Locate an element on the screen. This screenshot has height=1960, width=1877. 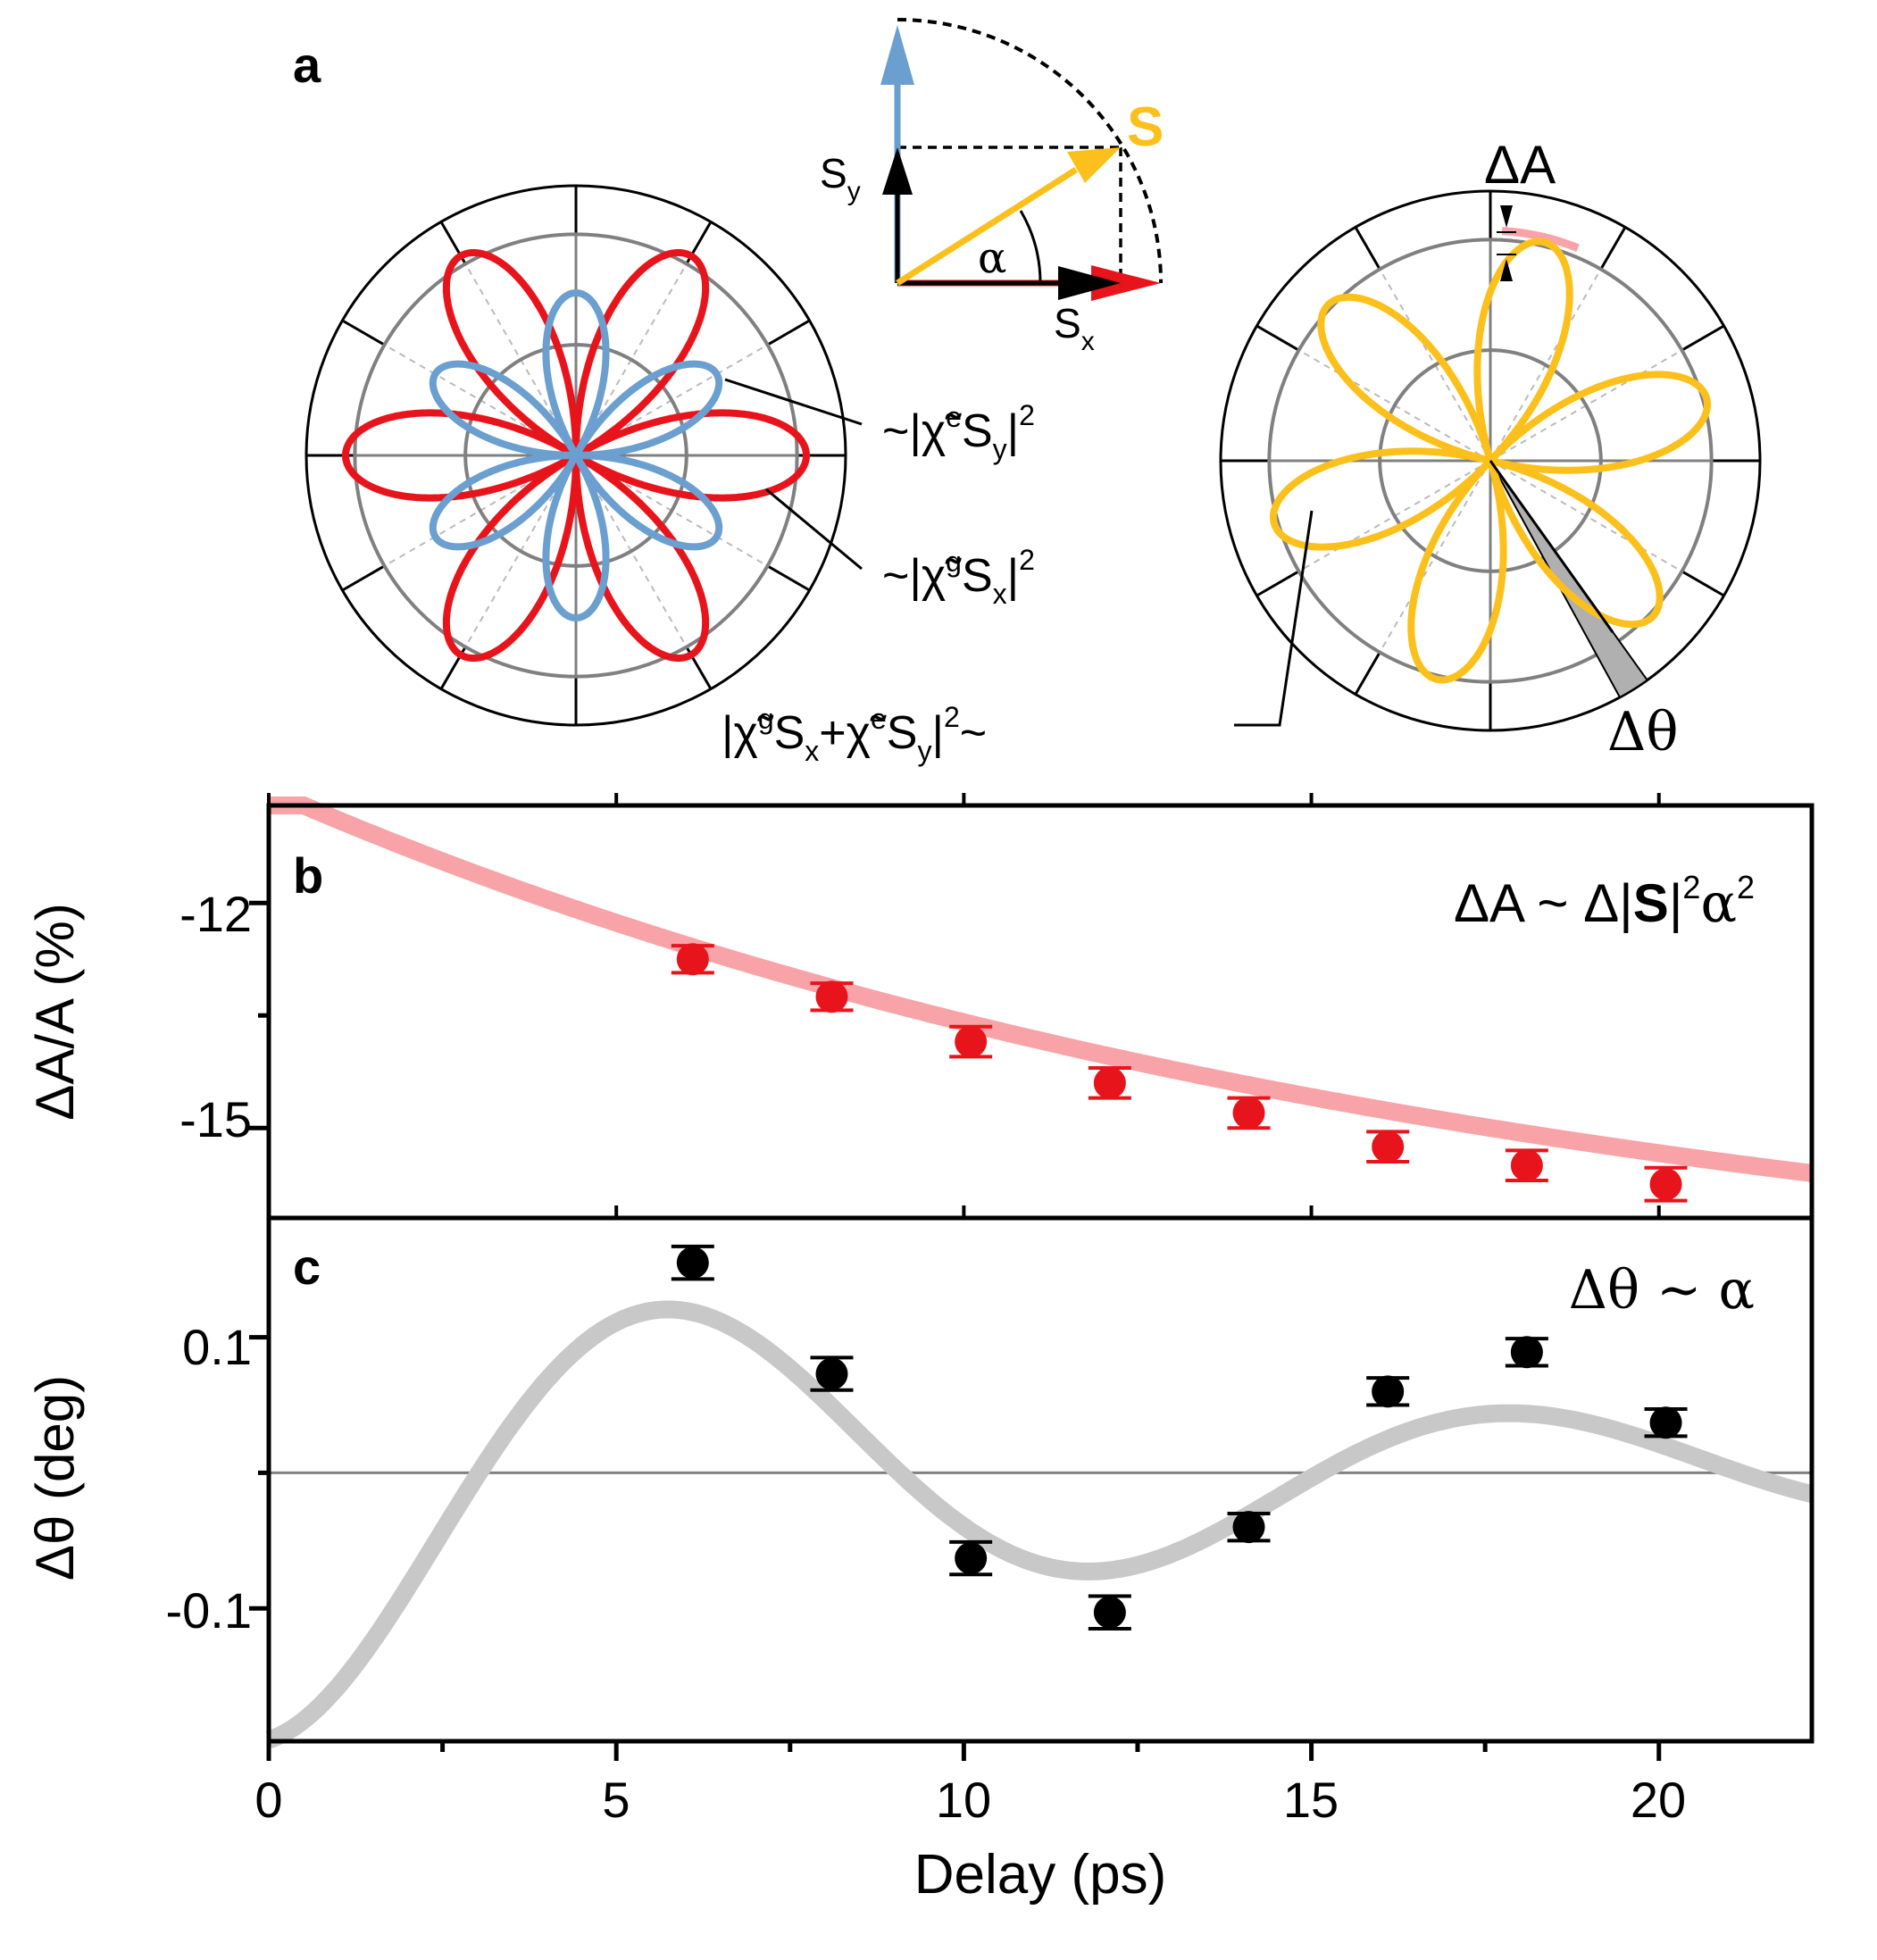
sx-arrow-head is located at coordinates (1089, 283).